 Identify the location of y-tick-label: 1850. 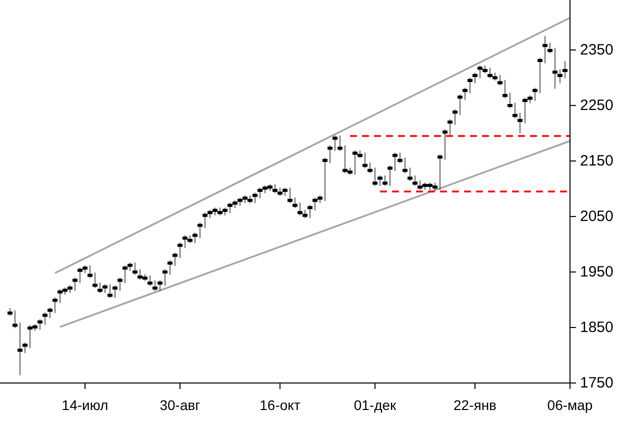
(597, 327).